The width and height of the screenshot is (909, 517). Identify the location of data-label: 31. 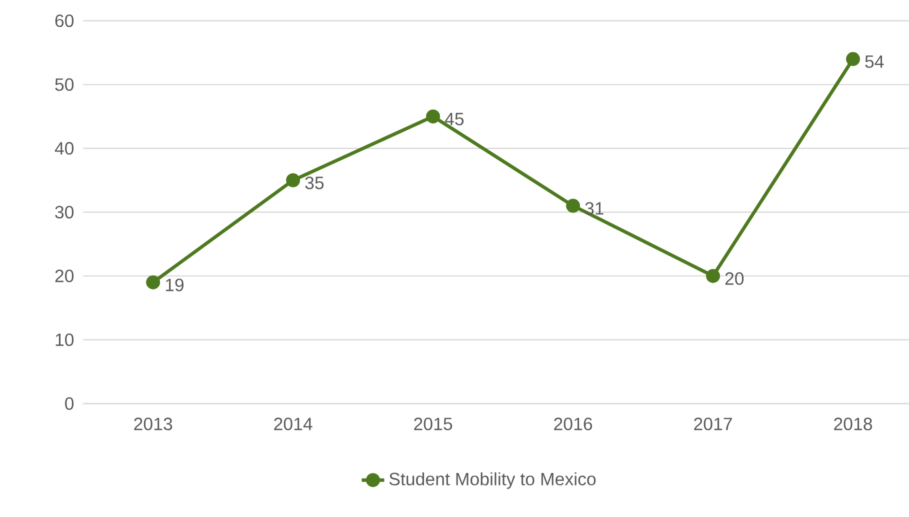
(594, 208).